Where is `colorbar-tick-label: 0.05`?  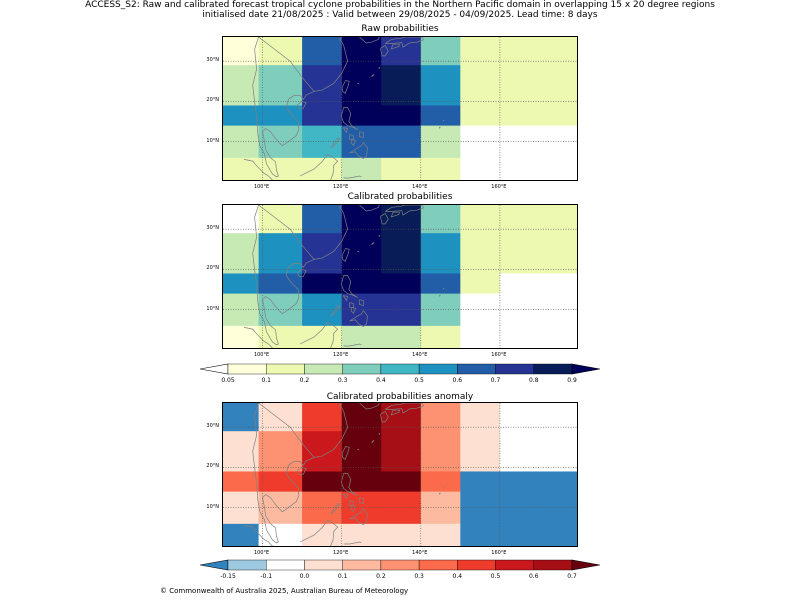
colorbar-tick-label: 0.05 is located at coordinates (228, 380).